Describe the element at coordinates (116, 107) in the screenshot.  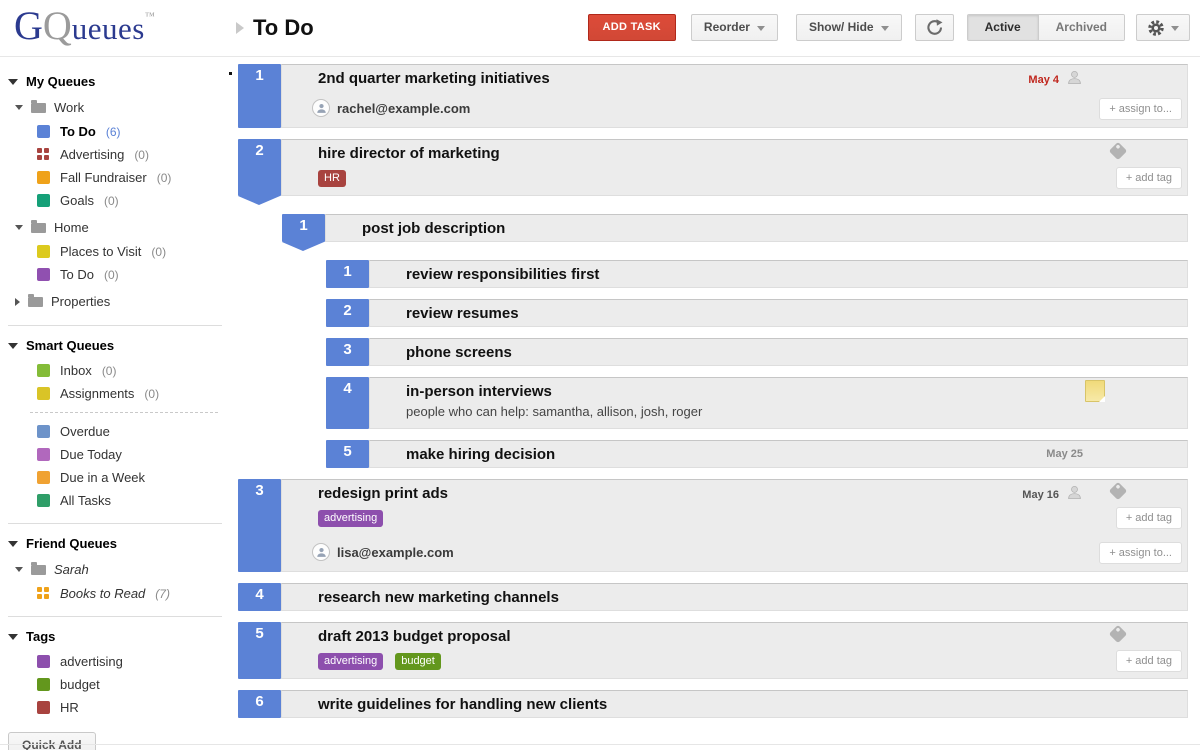
I see `sidebar-folder-work: Work` at that location.